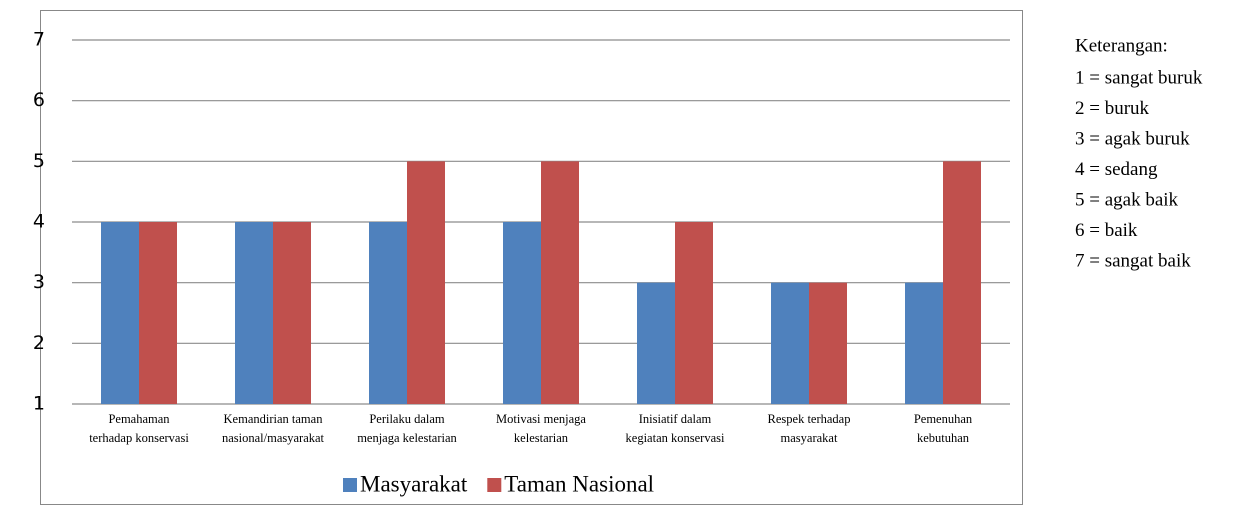 This screenshot has width=1255, height=515. What do you see at coordinates (139, 428) in the screenshot?
I see `x-tick-label: Pemahaman terhadap konservasi` at bounding box center [139, 428].